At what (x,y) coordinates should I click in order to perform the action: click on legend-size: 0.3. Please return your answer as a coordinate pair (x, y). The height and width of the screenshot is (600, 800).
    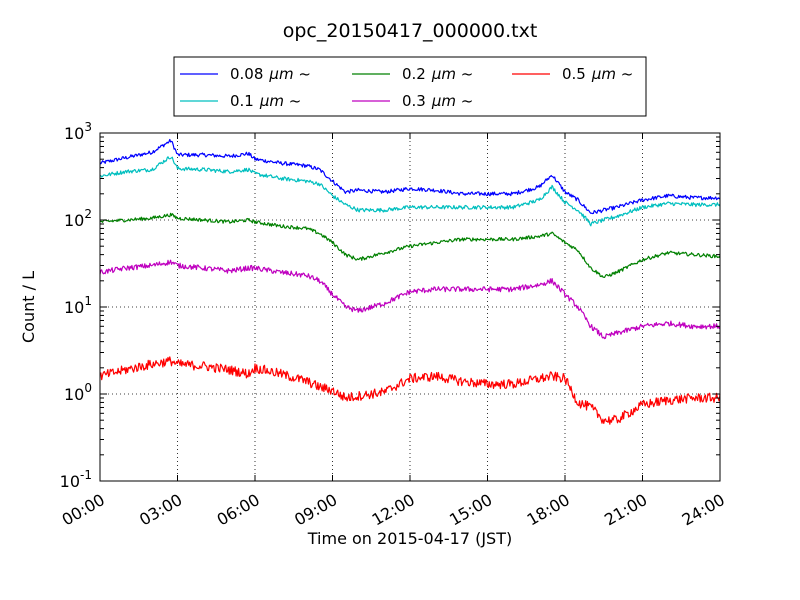
    Looking at the image, I should click on (414, 101).